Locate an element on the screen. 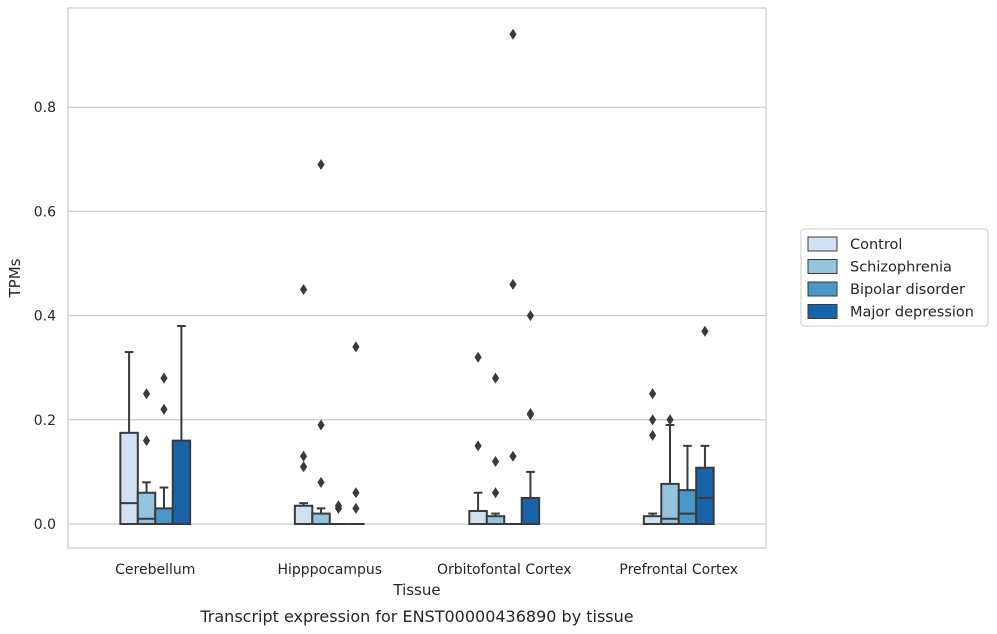 Image resolution: width=997 pixels, height=634 pixels. legend-label: Bipolar disorder is located at coordinates (907, 290).